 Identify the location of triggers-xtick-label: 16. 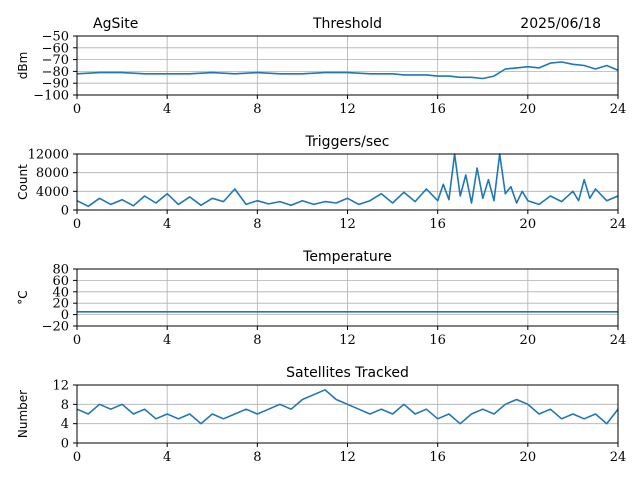
(437, 224).